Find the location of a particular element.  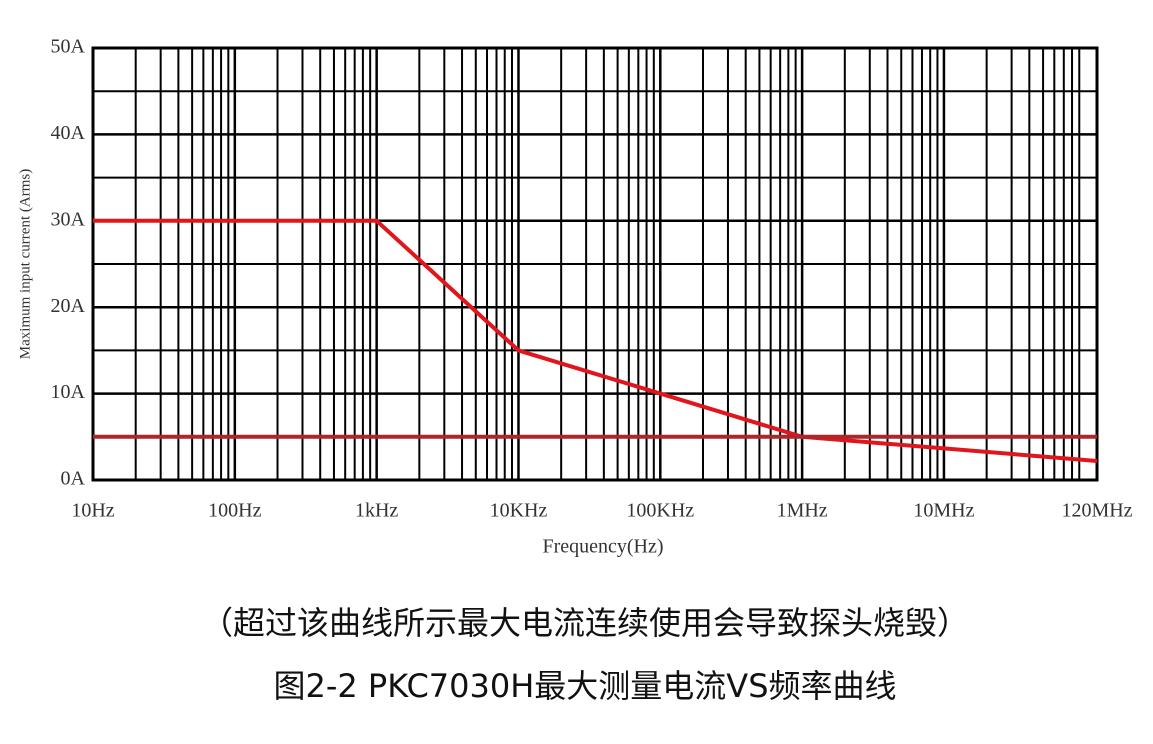

y-tick-label: 40A is located at coordinates (68, 133).